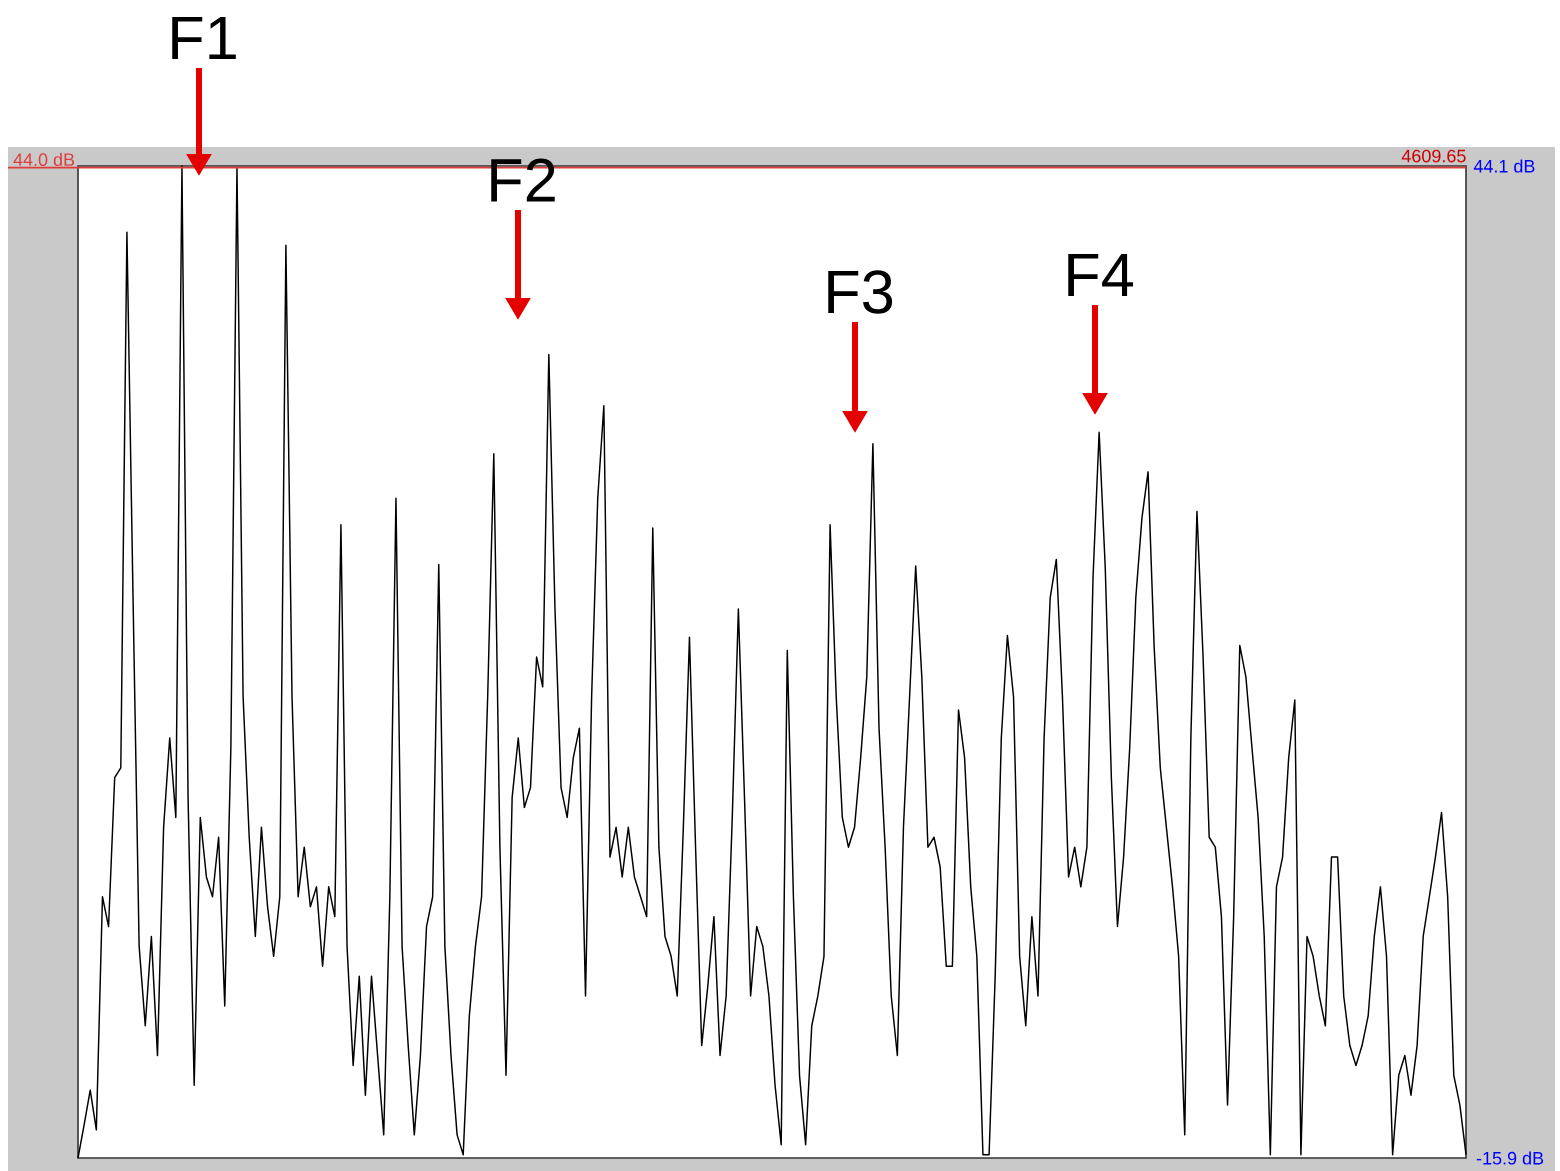 The width and height of the screenshot is (1560, 1171). What do you see at coordinates (1510, 1158) in the screenshot?
I see `y-tick-label: -15.9 dB` at bounding box center [1510, 1158].